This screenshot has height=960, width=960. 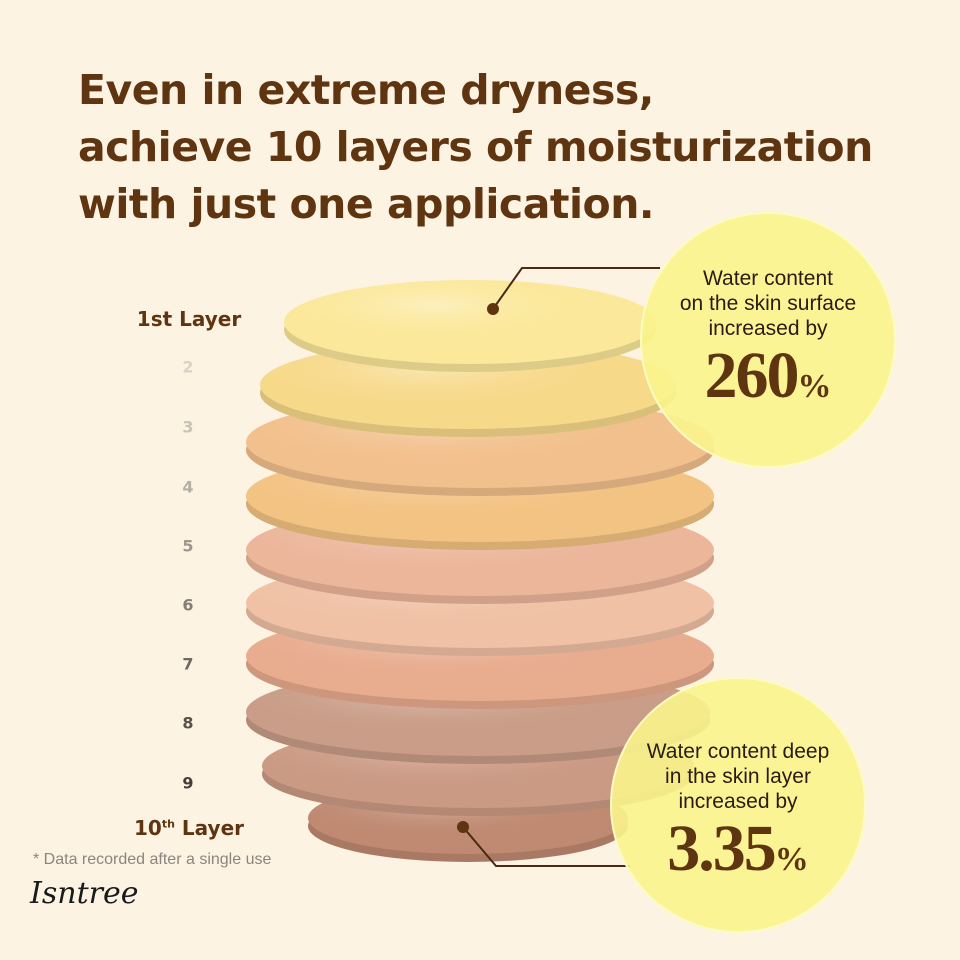 What do you see at coordinates (543, 844) in the screenshot?
I see `connector-bottom` at bounding box center [543, 844].